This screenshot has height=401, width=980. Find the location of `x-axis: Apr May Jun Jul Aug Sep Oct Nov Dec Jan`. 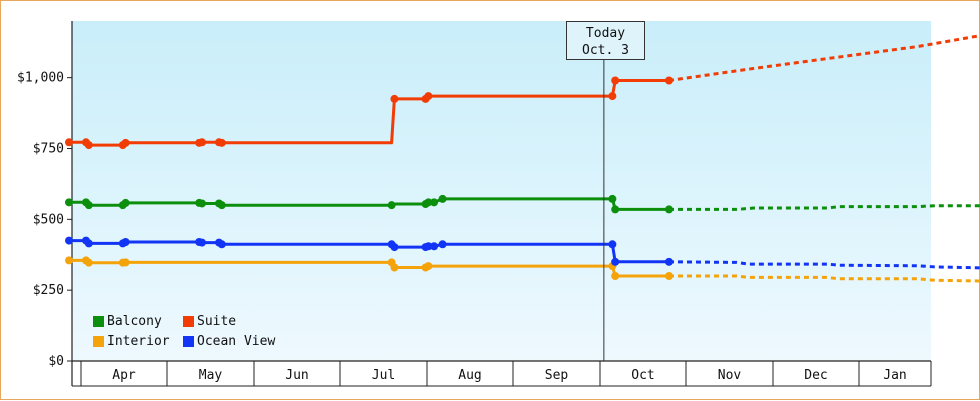

x-axis: Apr May Jun Jul Aug Sep Oct Nov Dec Jan is located at coordinates (502, 373).